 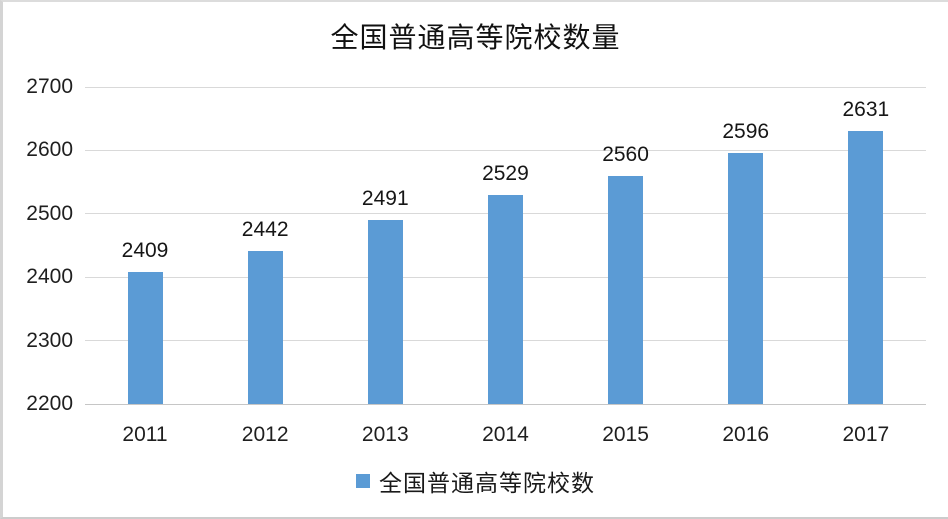 What do you see at coordinates (625, 434) in the screenshot?
I see `x-axis-tick-label: 2015` at bounding box center [625, 434].